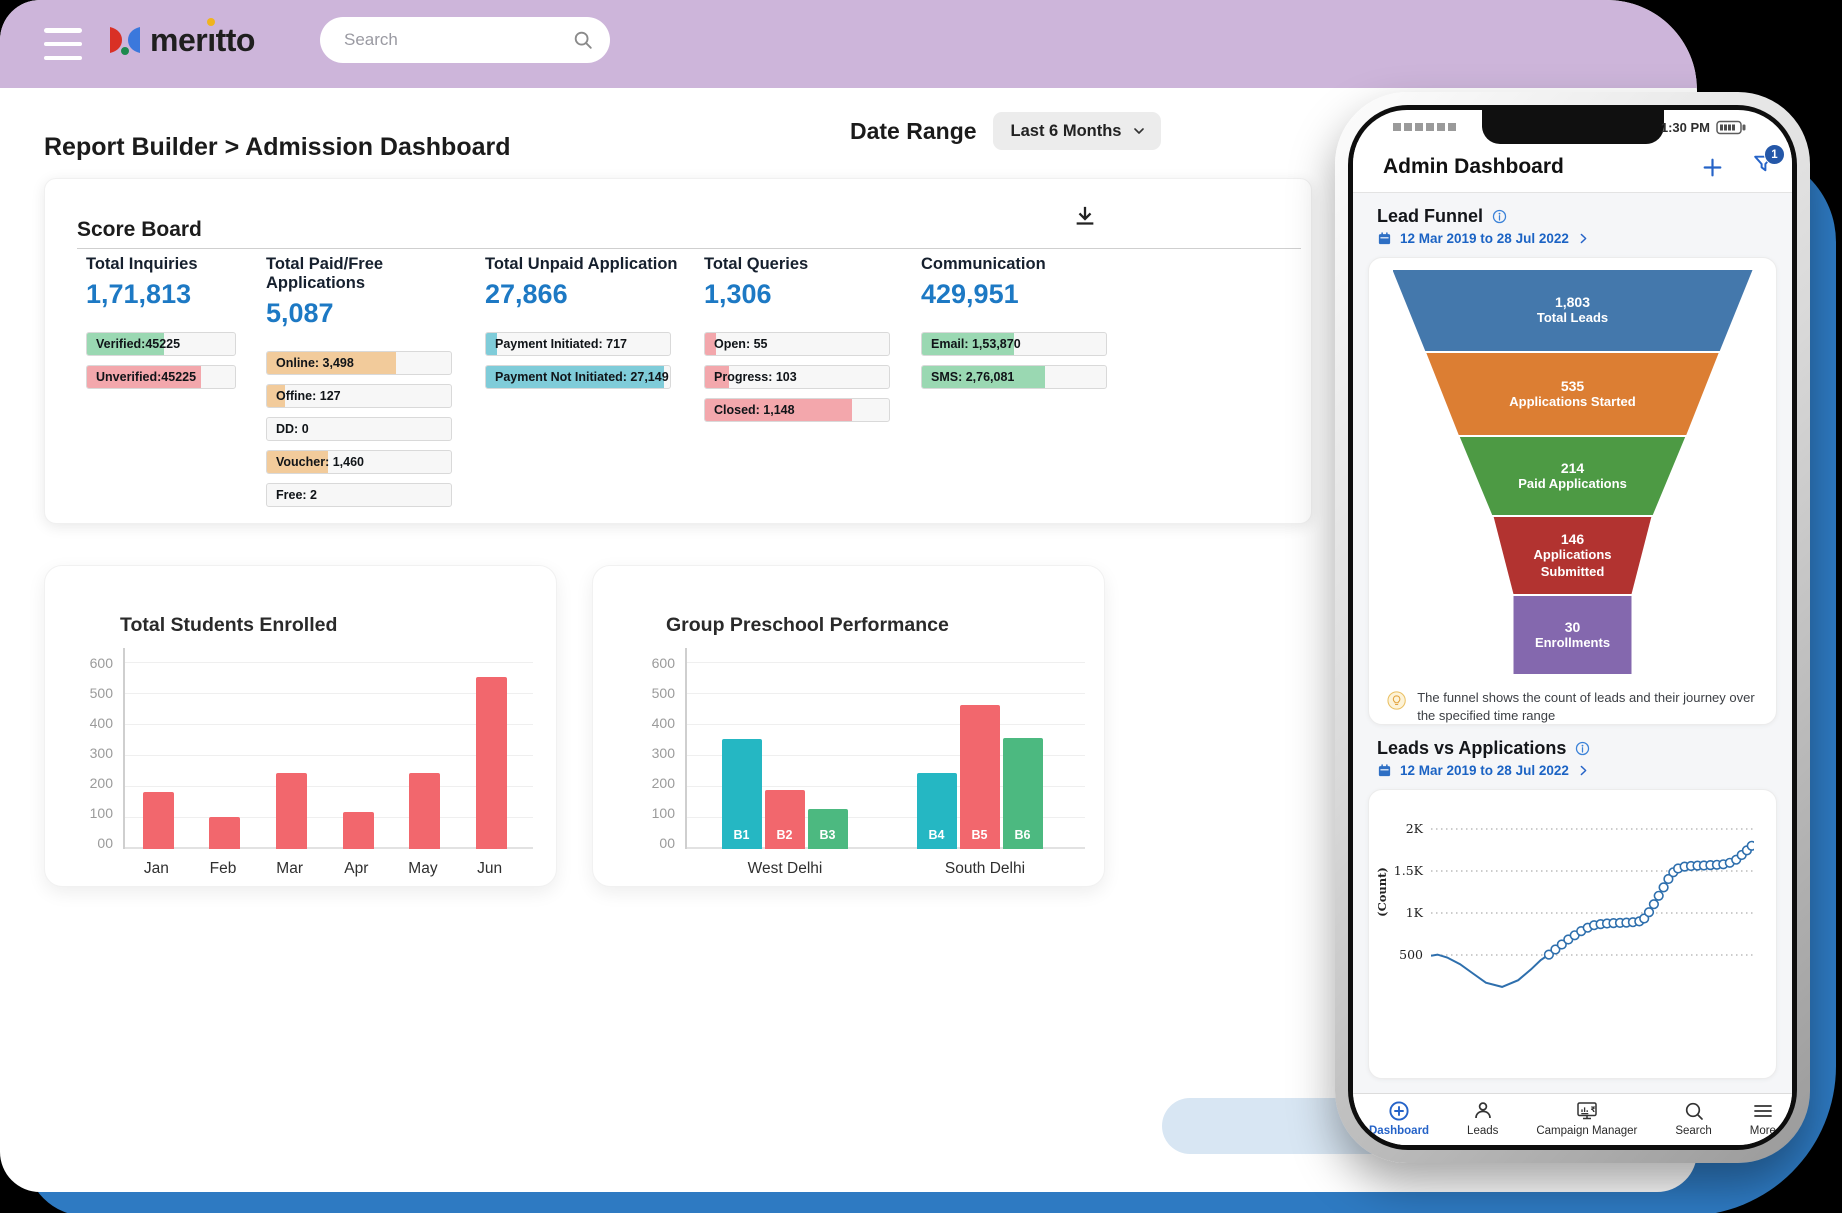  I want to click on x-axis-labels: Jan Feb Mar Apr May Jun, so click(323, 869).